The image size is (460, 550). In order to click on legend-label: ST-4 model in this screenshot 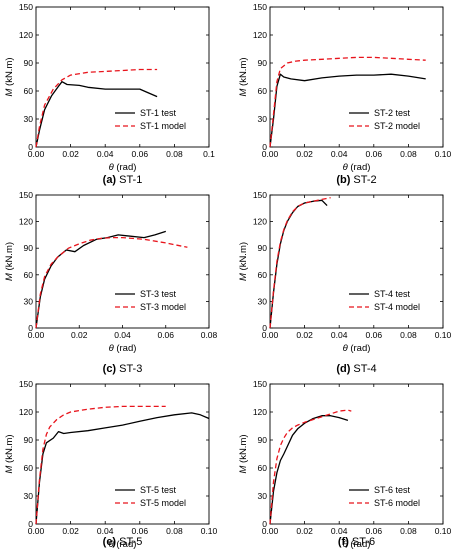, I will do `click(397, 307)`.